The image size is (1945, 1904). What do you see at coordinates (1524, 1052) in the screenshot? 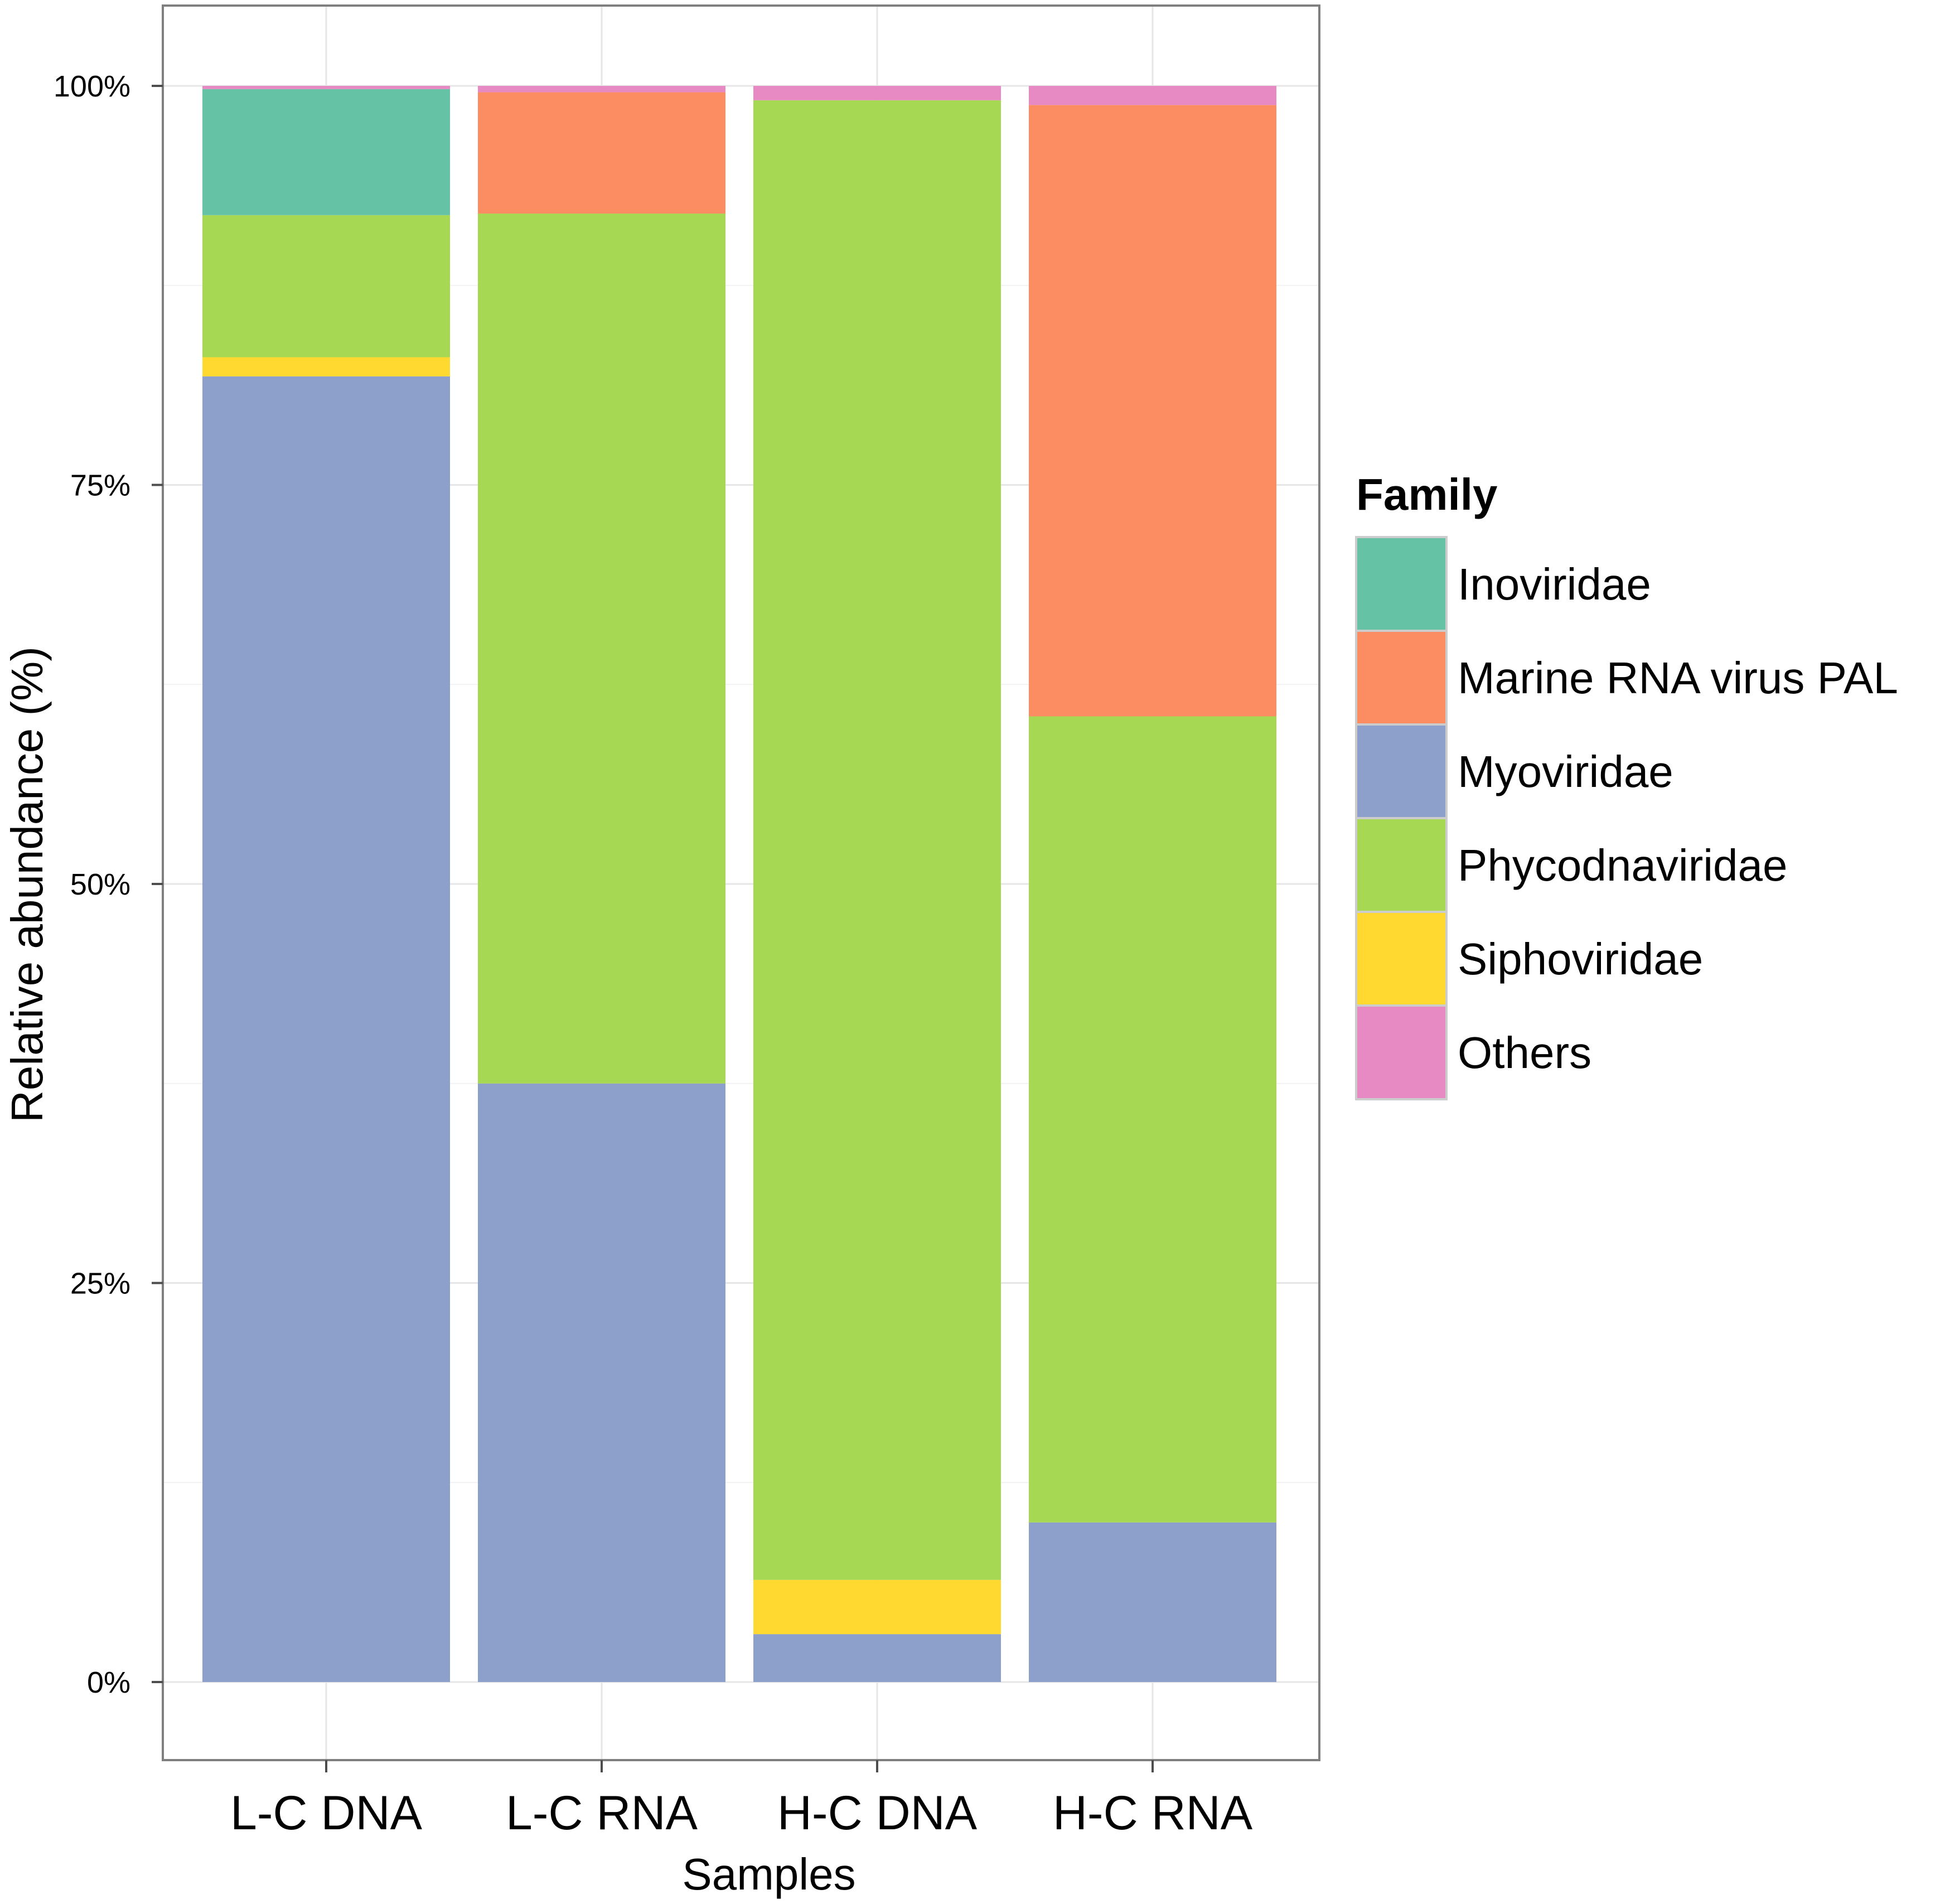
I see `legend-label: Others` at bounding box center [1524, 1052].